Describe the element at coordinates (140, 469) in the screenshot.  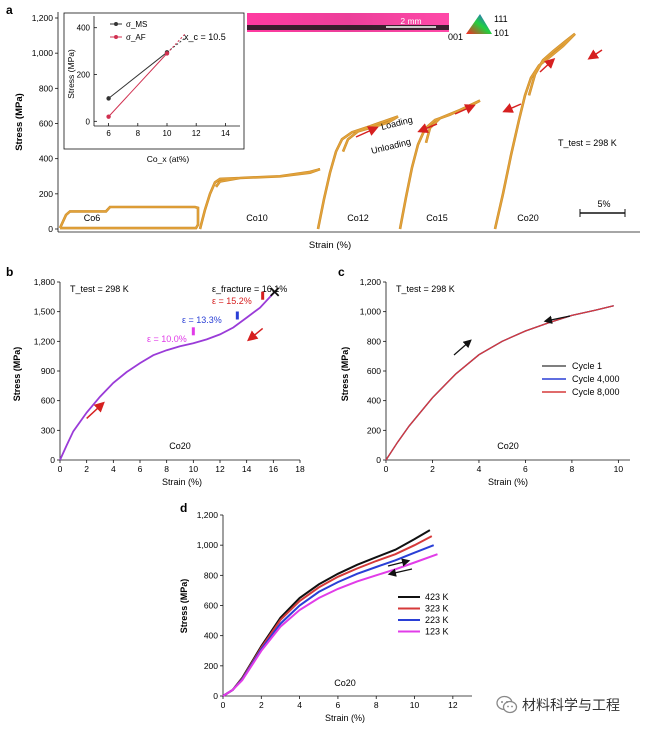
I see `b-x-tick-label: 6` at that location.